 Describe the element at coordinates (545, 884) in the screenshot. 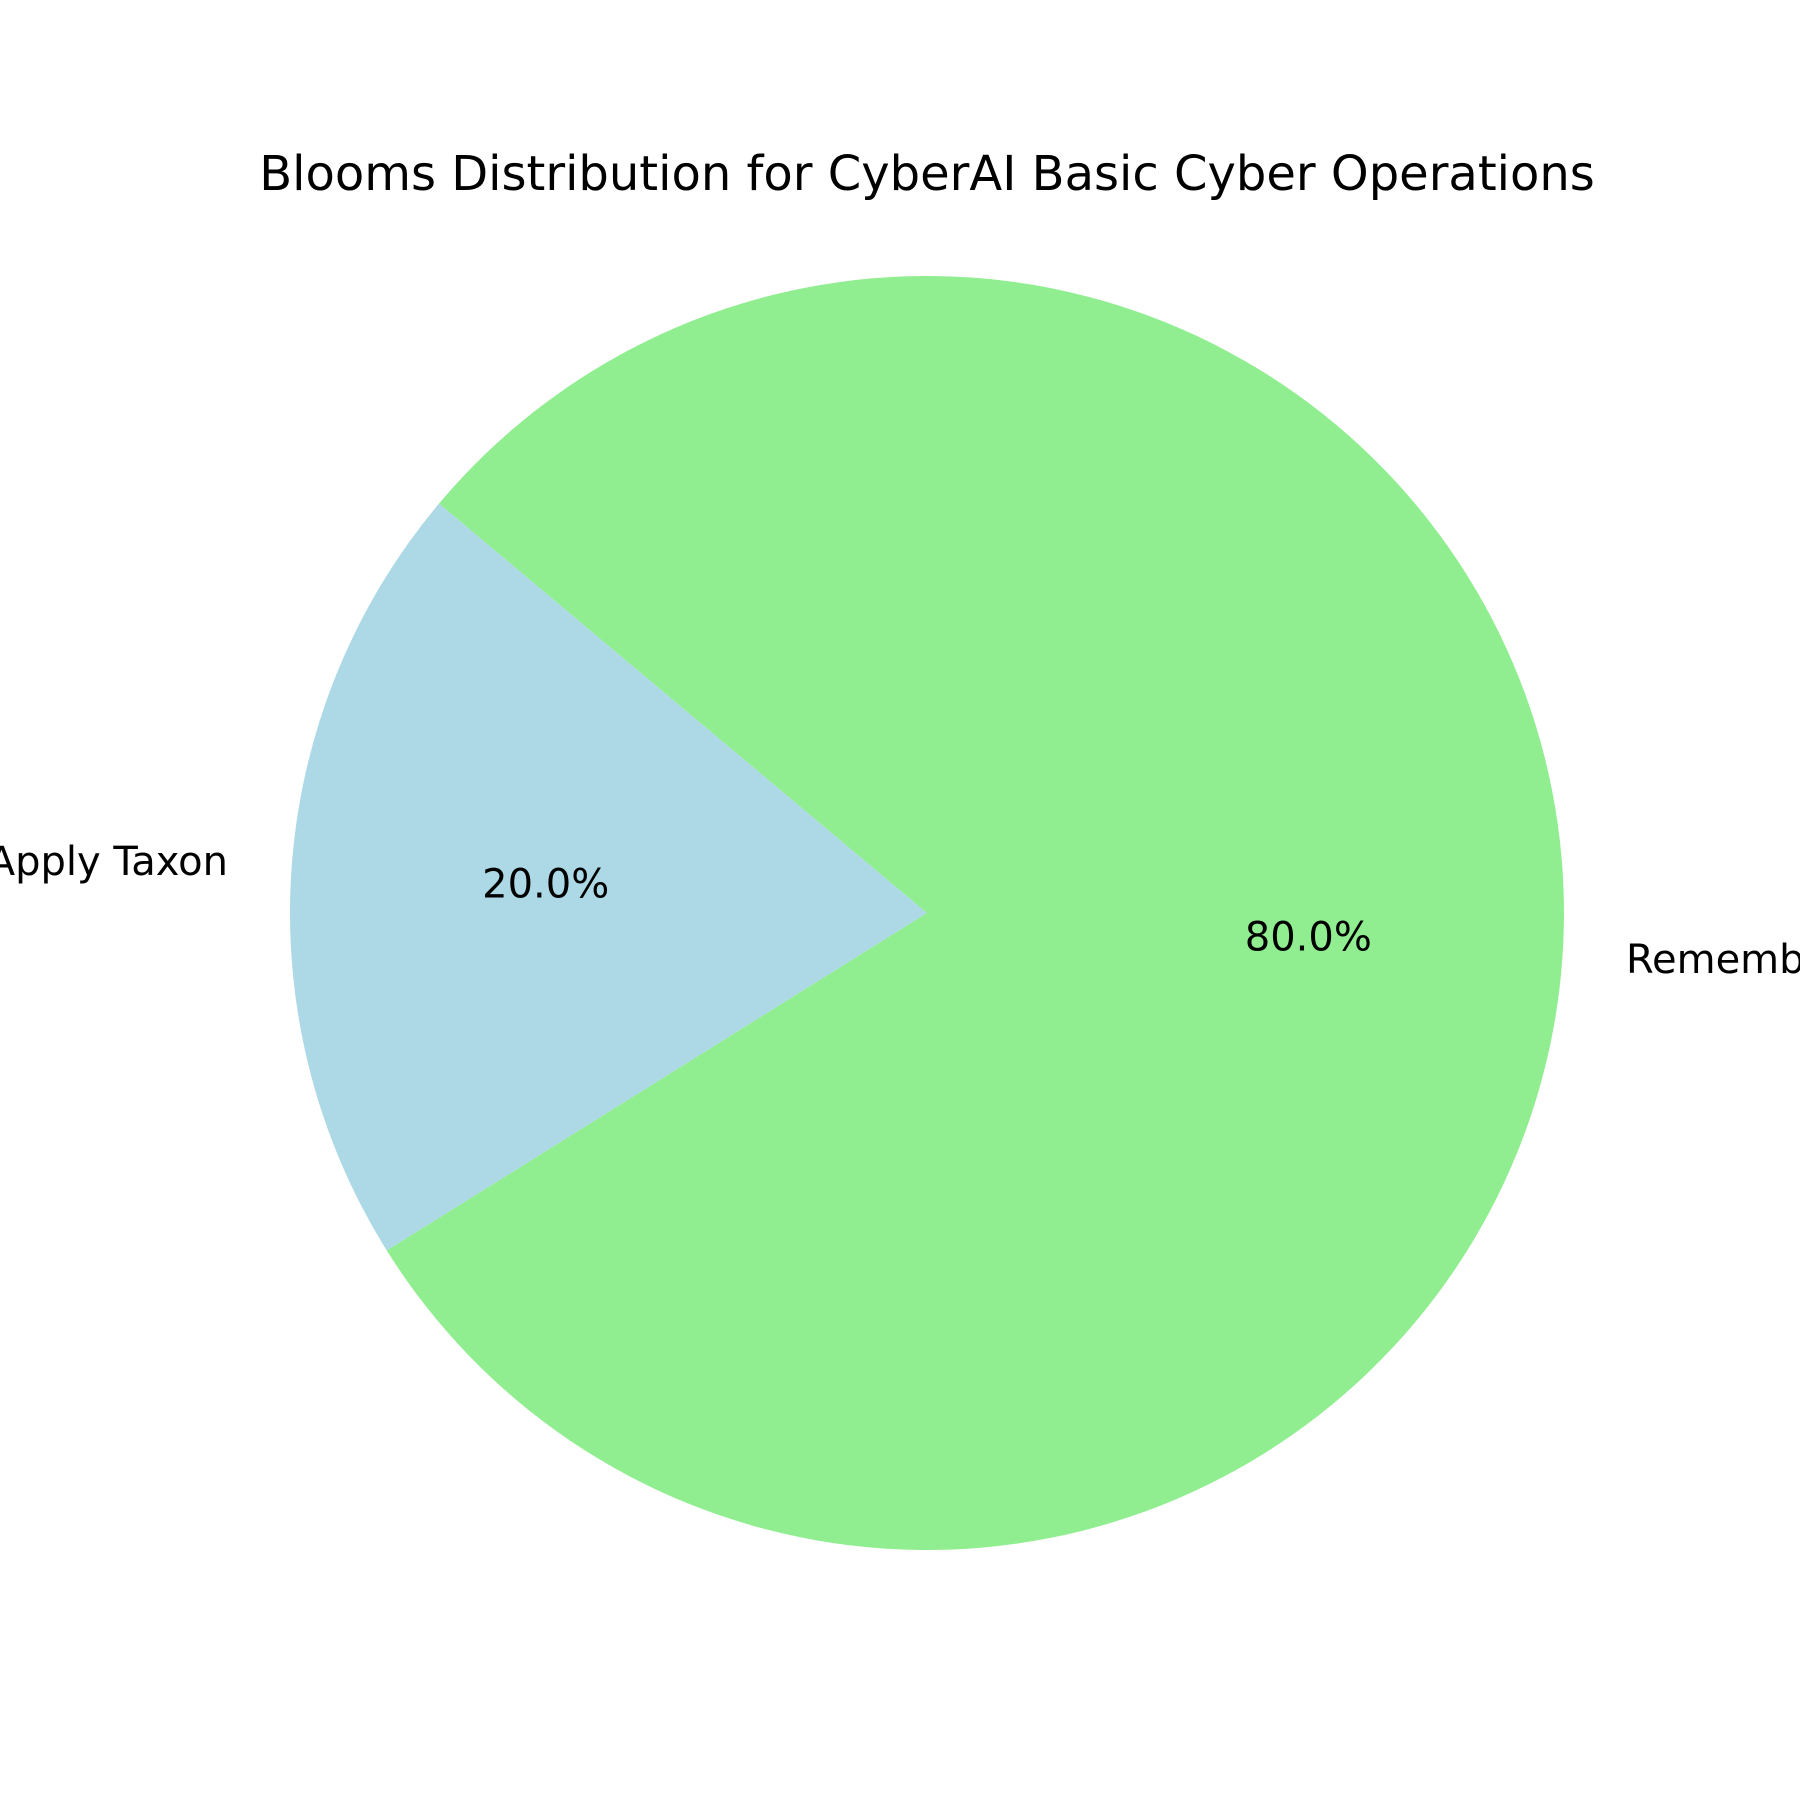

I see `pct-label-apply-taxon: 20.0%` at that location.